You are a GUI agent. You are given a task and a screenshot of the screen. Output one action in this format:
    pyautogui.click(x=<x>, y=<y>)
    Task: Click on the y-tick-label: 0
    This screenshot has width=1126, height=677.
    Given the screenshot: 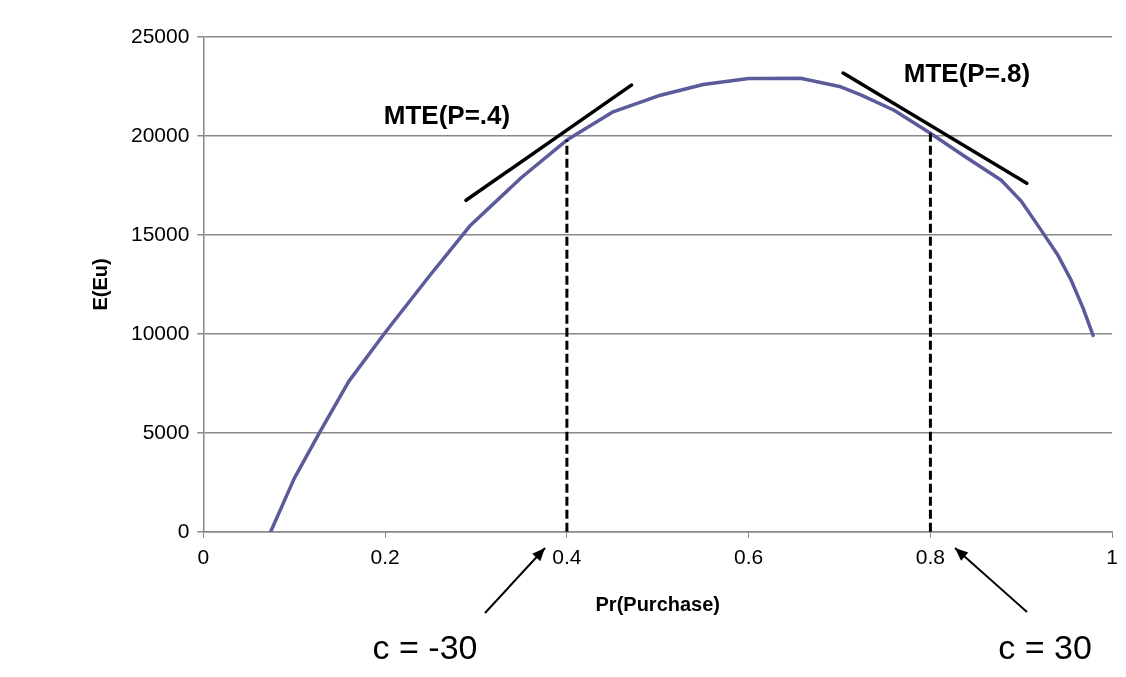 What is the action you would take?
    pyautogui.click(x=183, y=530)
    